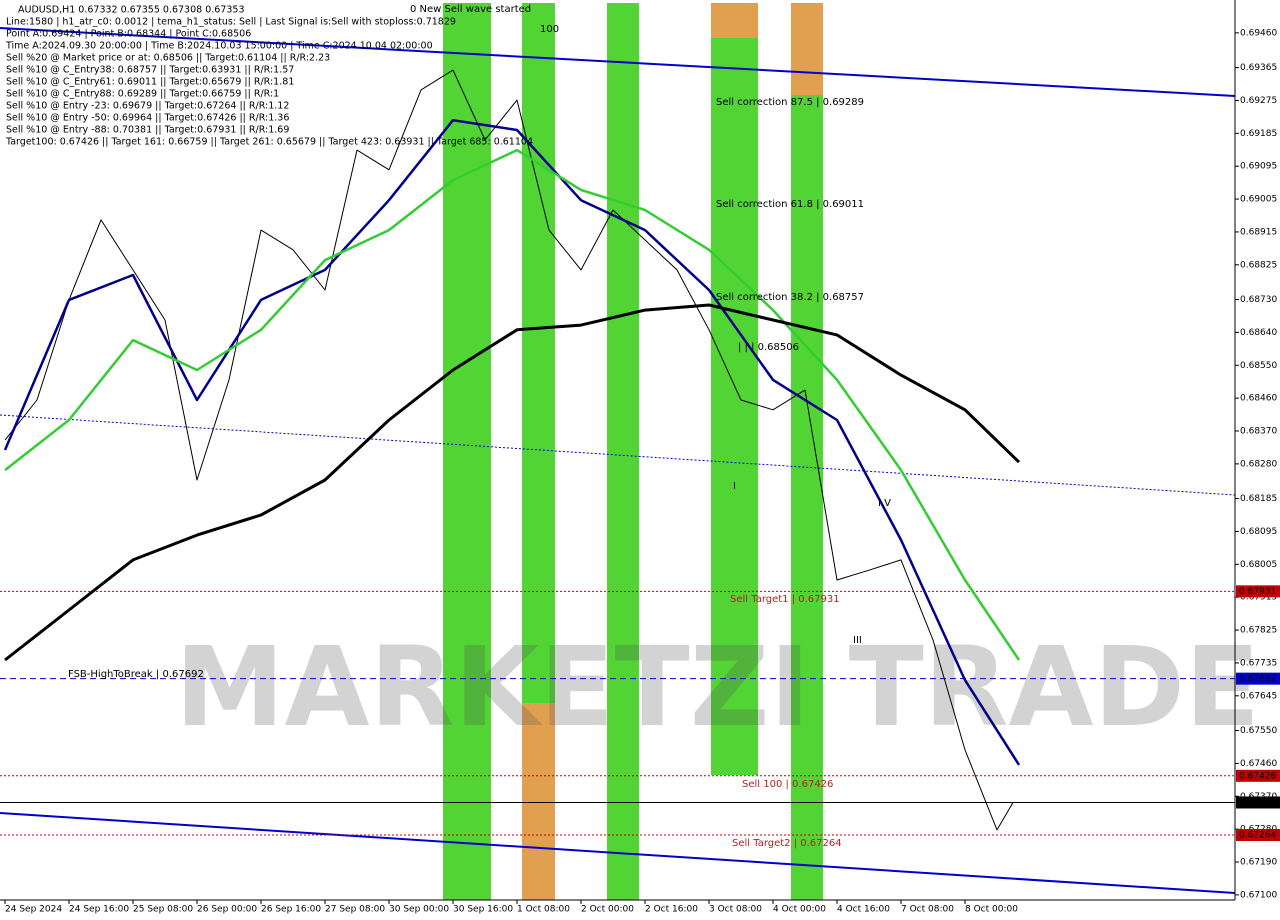 The width and height of the screenshot is (1280, 920). What do you see at coordinates (1258, 134) in the screenshot?
I see `y-tick-label: 0.69185` at bounding box center [1258, 134].